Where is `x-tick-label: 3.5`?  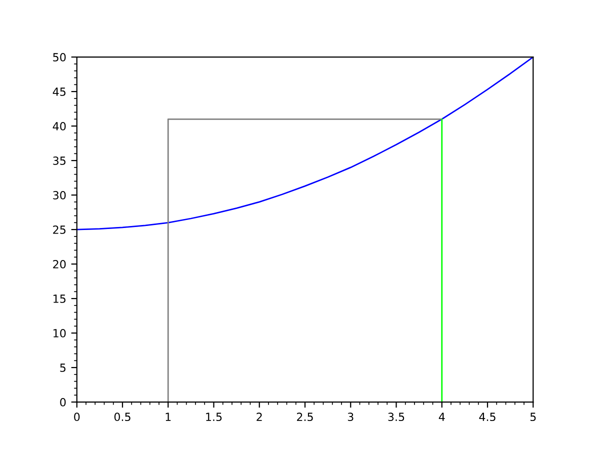 x-tick-label: 3.5 is located at coordinates (396, 417).